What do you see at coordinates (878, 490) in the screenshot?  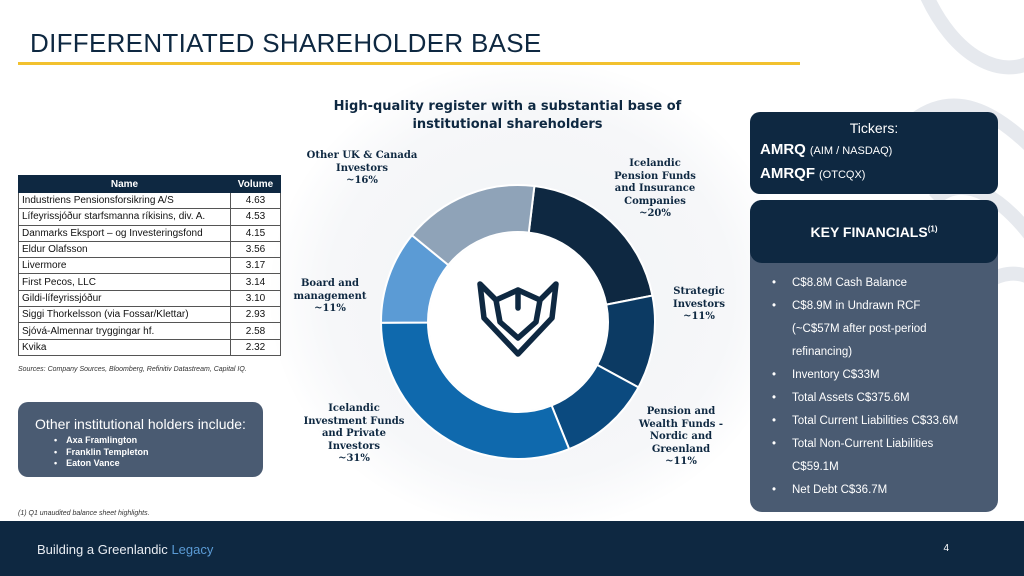 I see `list-item: Net Debt C$36.7M` at bounding box center [878, 490].